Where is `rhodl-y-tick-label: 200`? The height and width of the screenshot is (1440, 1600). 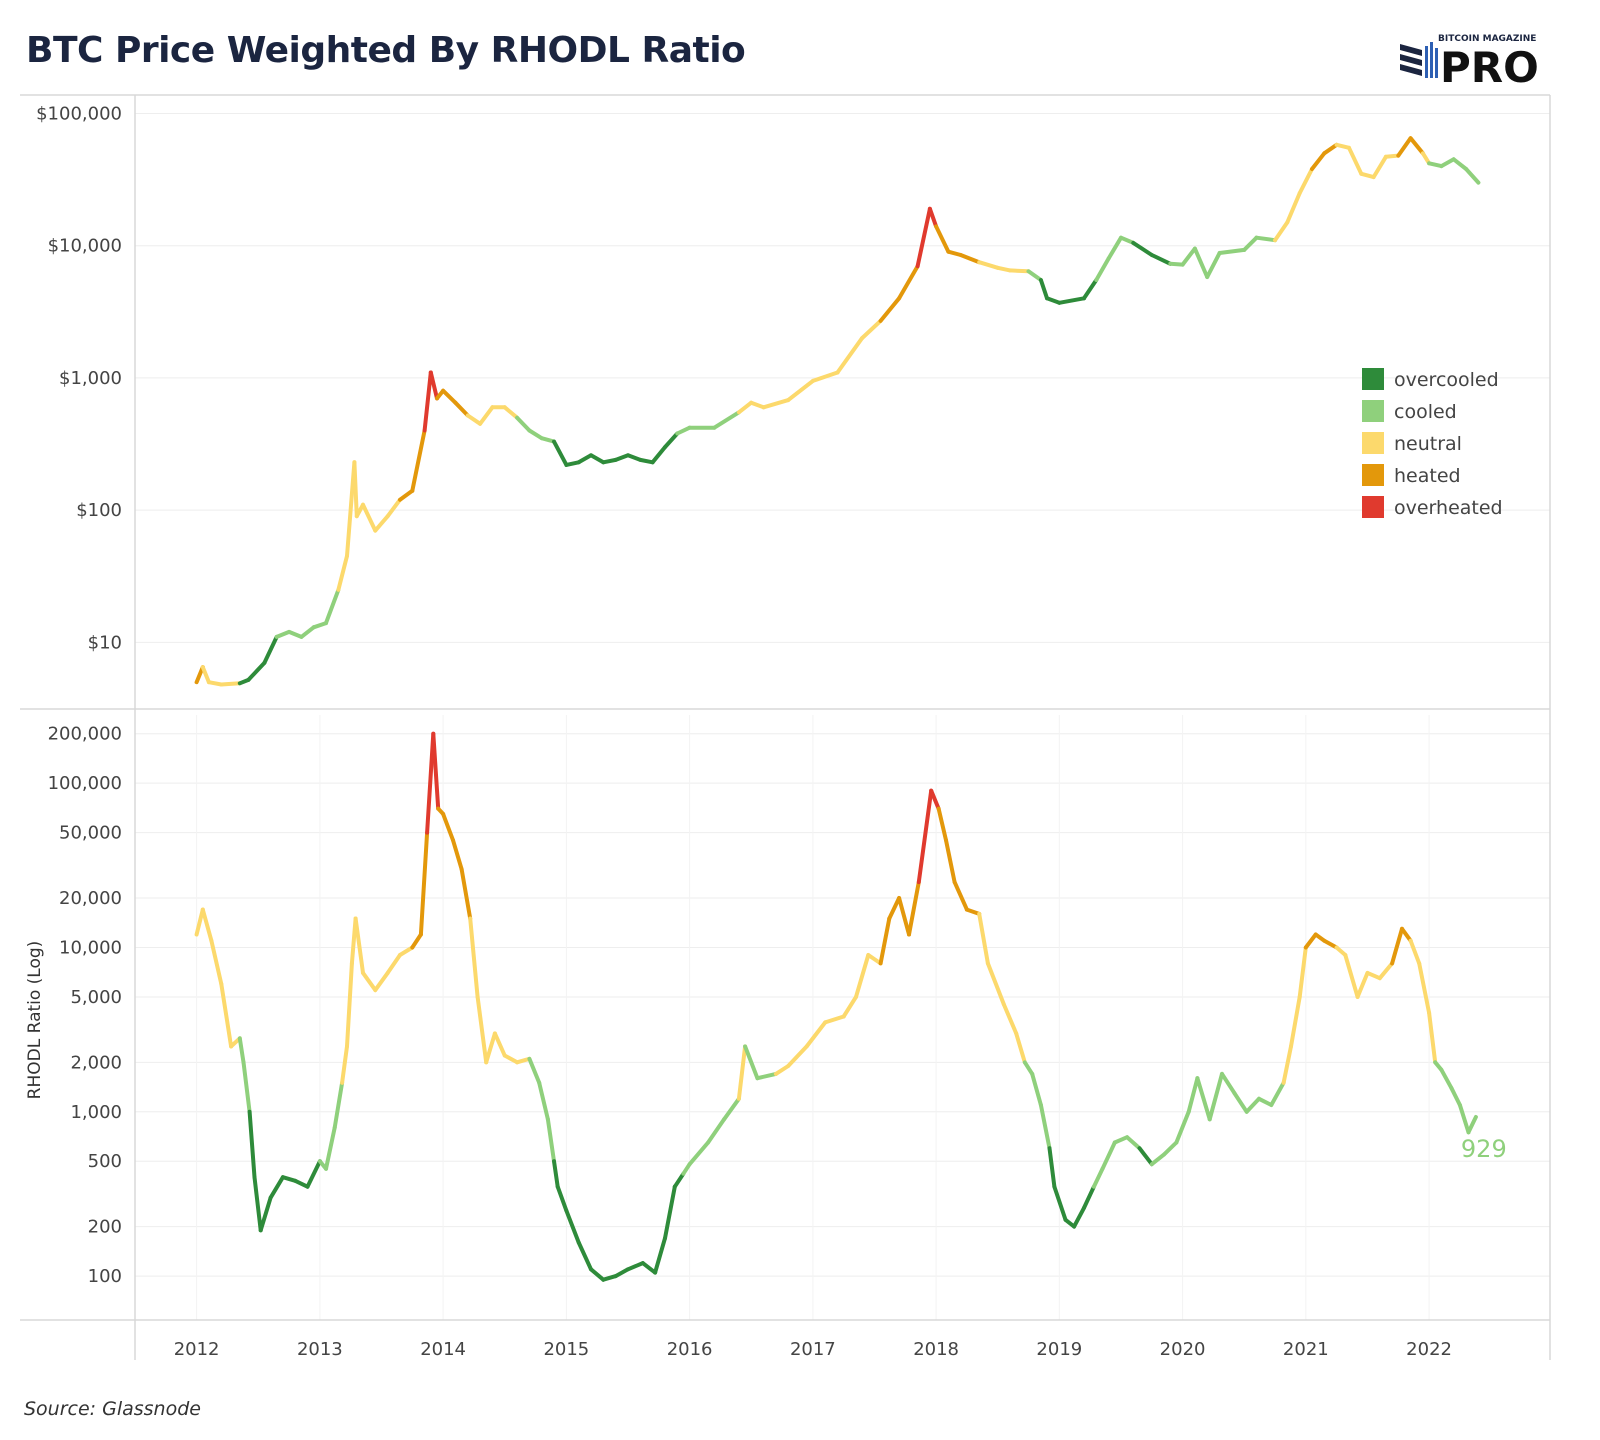
rhodl-y-tick-label: 200 is located at coordinates (105, 1227).